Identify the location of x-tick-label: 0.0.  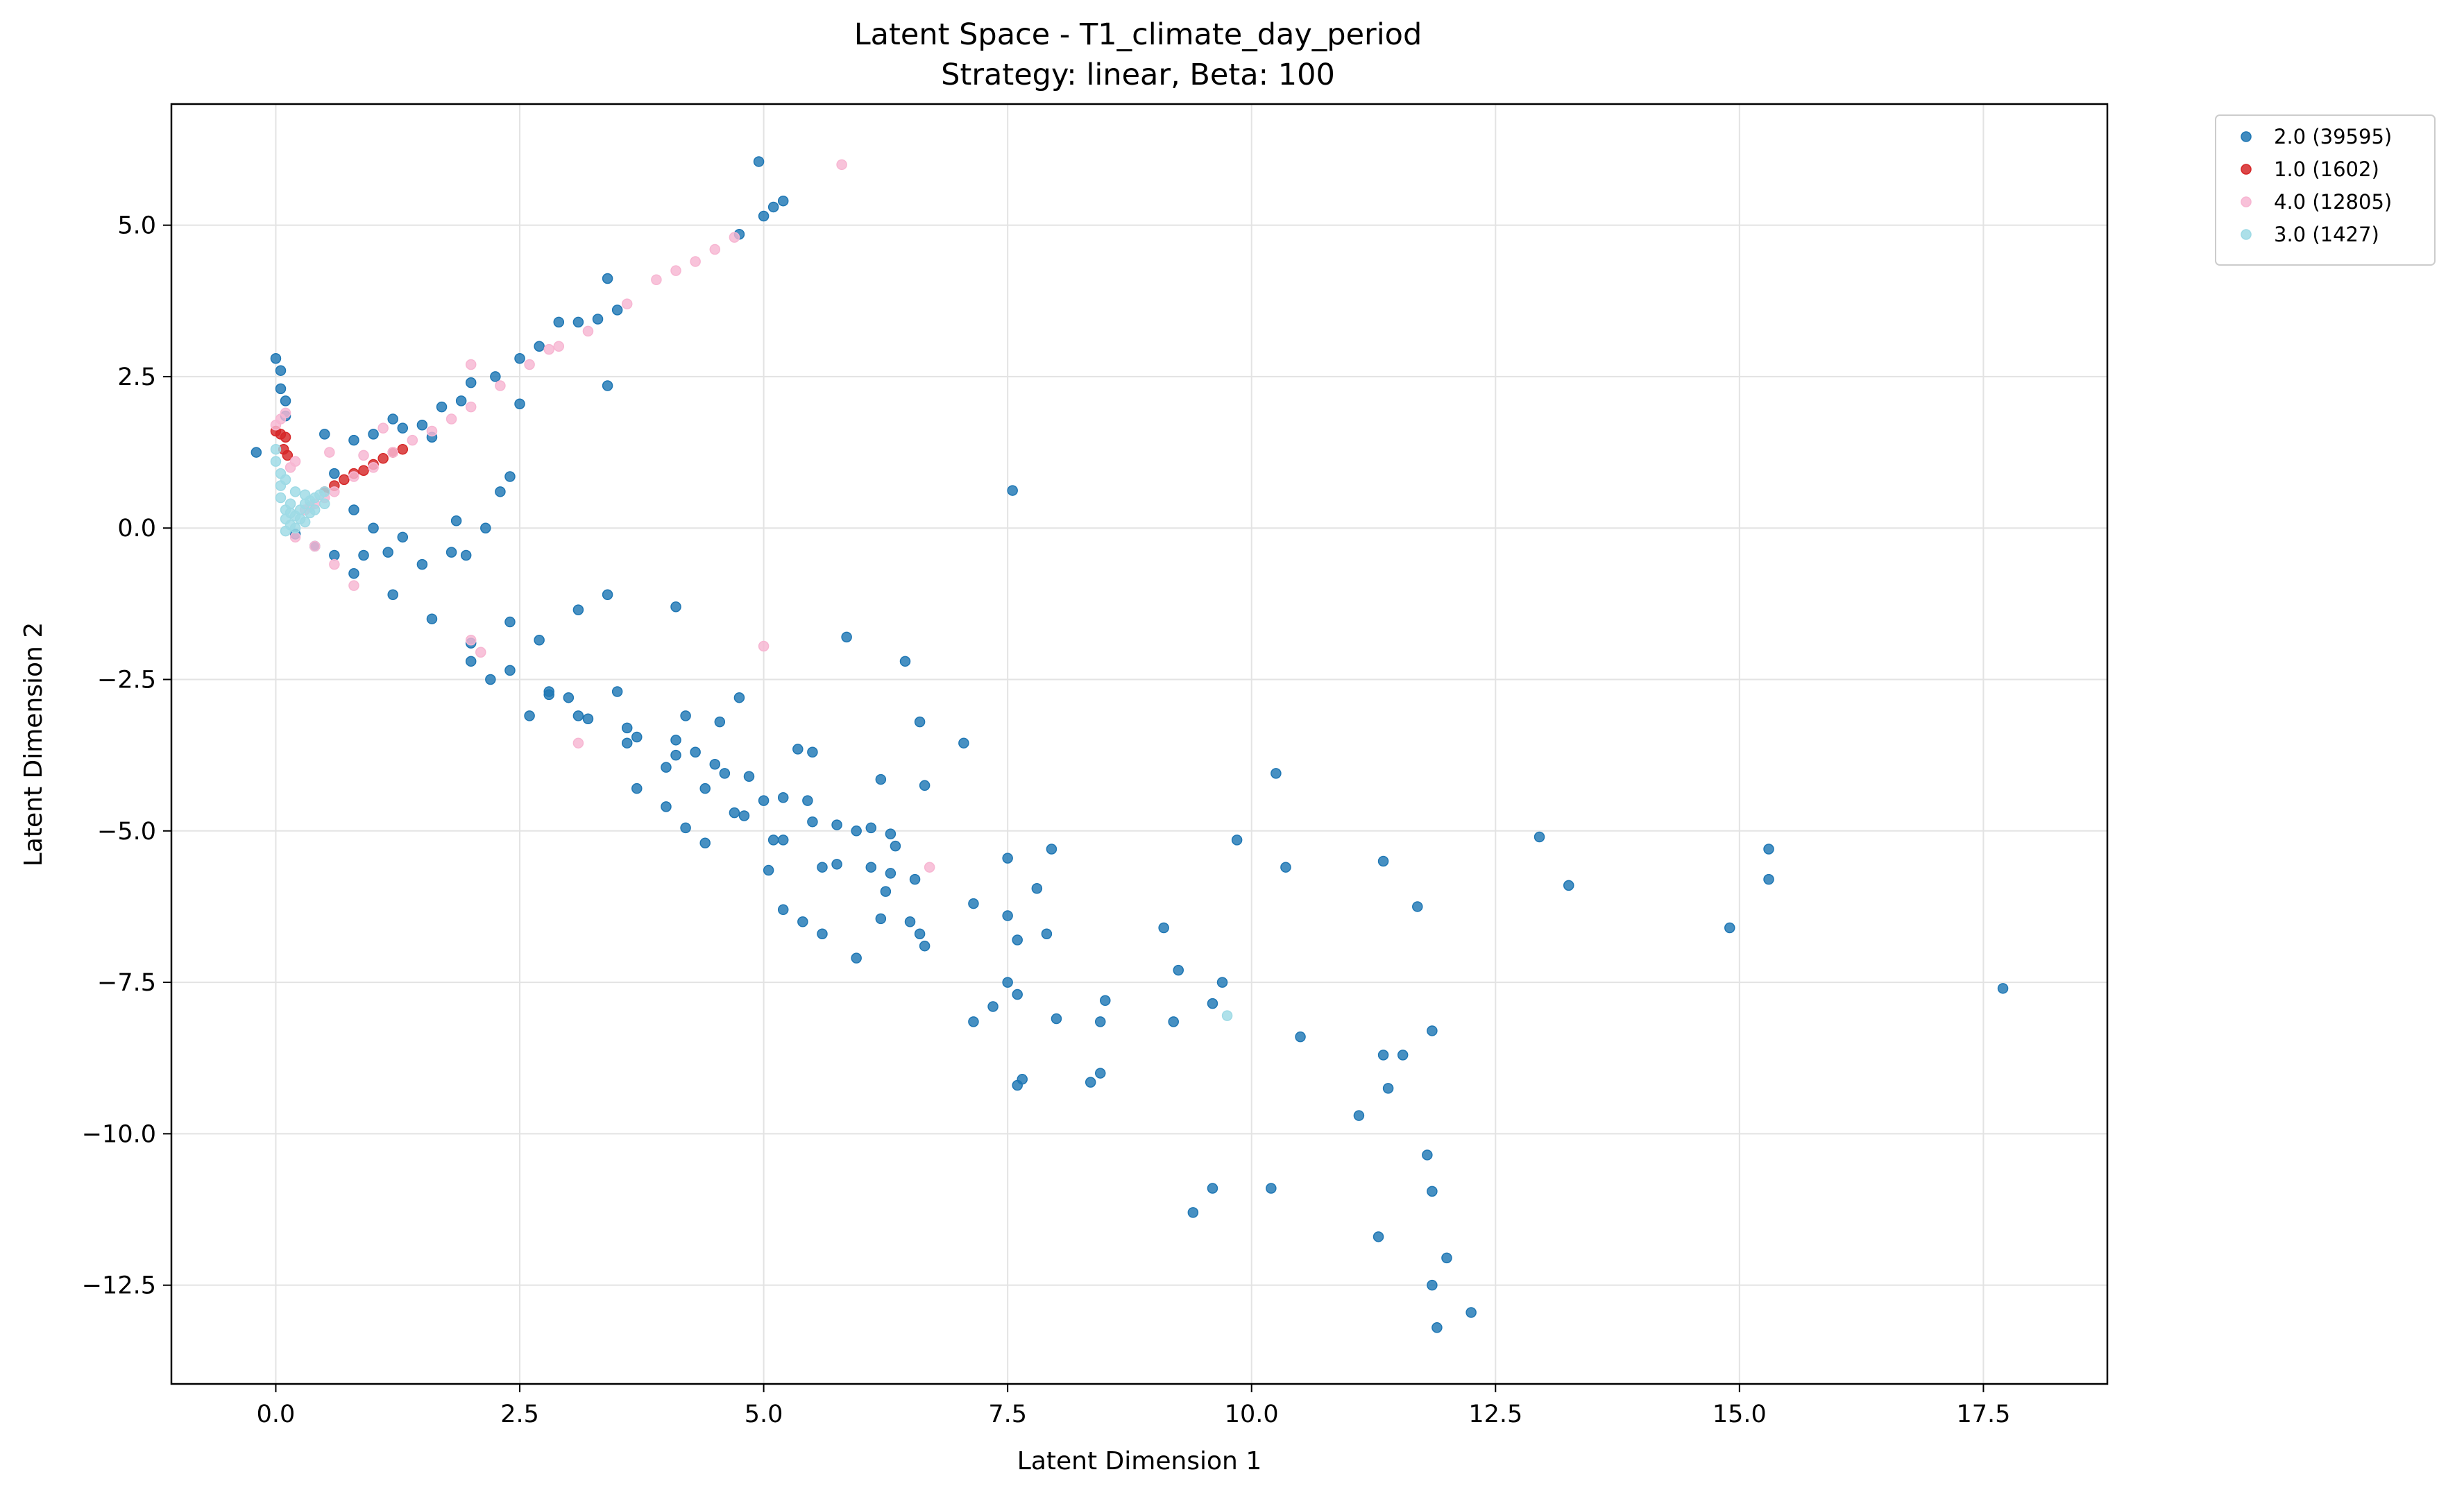
(276, 1414).